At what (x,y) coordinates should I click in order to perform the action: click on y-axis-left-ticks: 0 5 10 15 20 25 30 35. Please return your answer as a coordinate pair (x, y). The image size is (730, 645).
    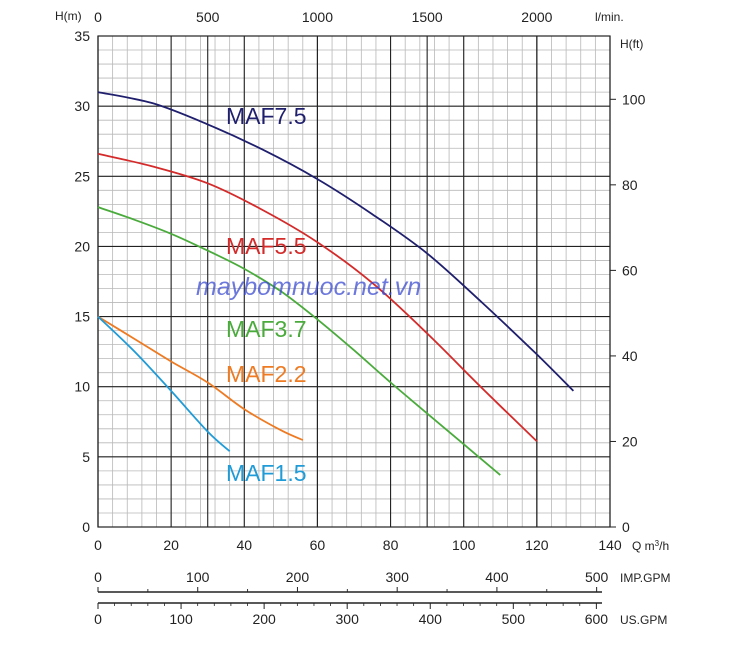
    Looking at the image, I should click on (82, 281).